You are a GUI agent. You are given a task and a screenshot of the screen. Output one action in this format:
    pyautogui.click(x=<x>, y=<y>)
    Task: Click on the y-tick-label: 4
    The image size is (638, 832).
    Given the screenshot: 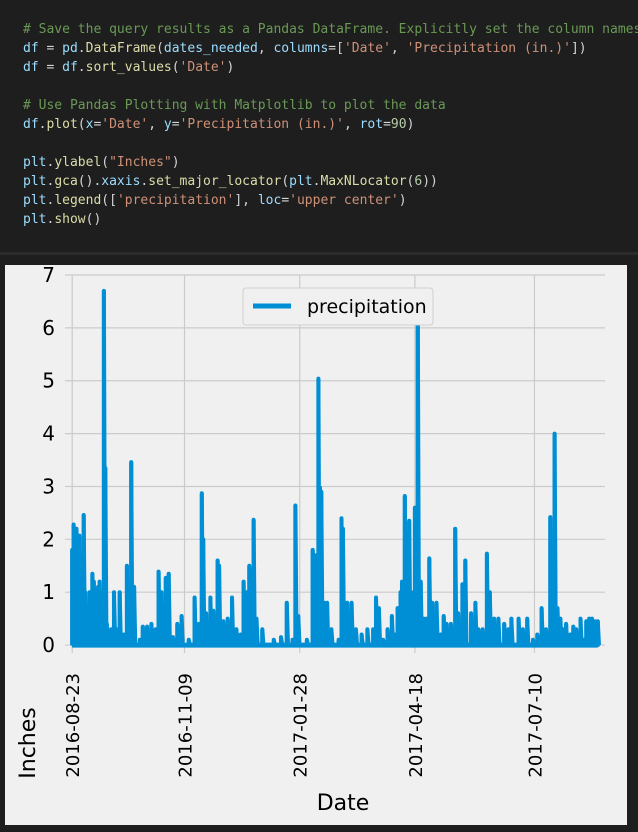 What is the action you would take?
    pyautogui.click(x=48, y=434)
    